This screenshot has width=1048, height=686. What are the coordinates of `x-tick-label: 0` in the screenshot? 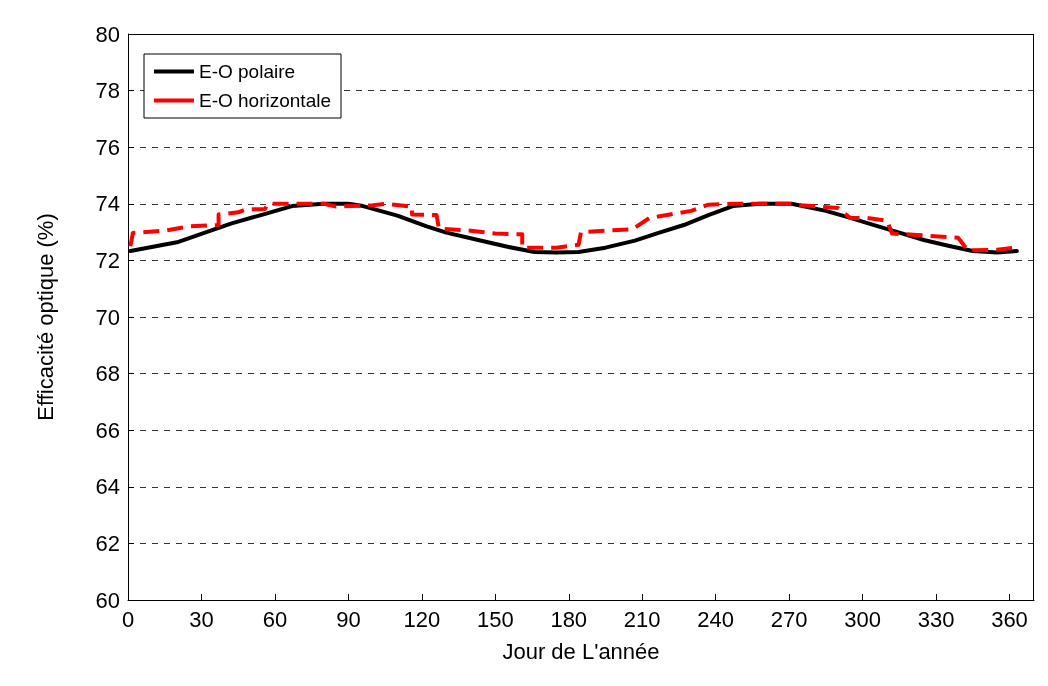 It's located at (128, 619).